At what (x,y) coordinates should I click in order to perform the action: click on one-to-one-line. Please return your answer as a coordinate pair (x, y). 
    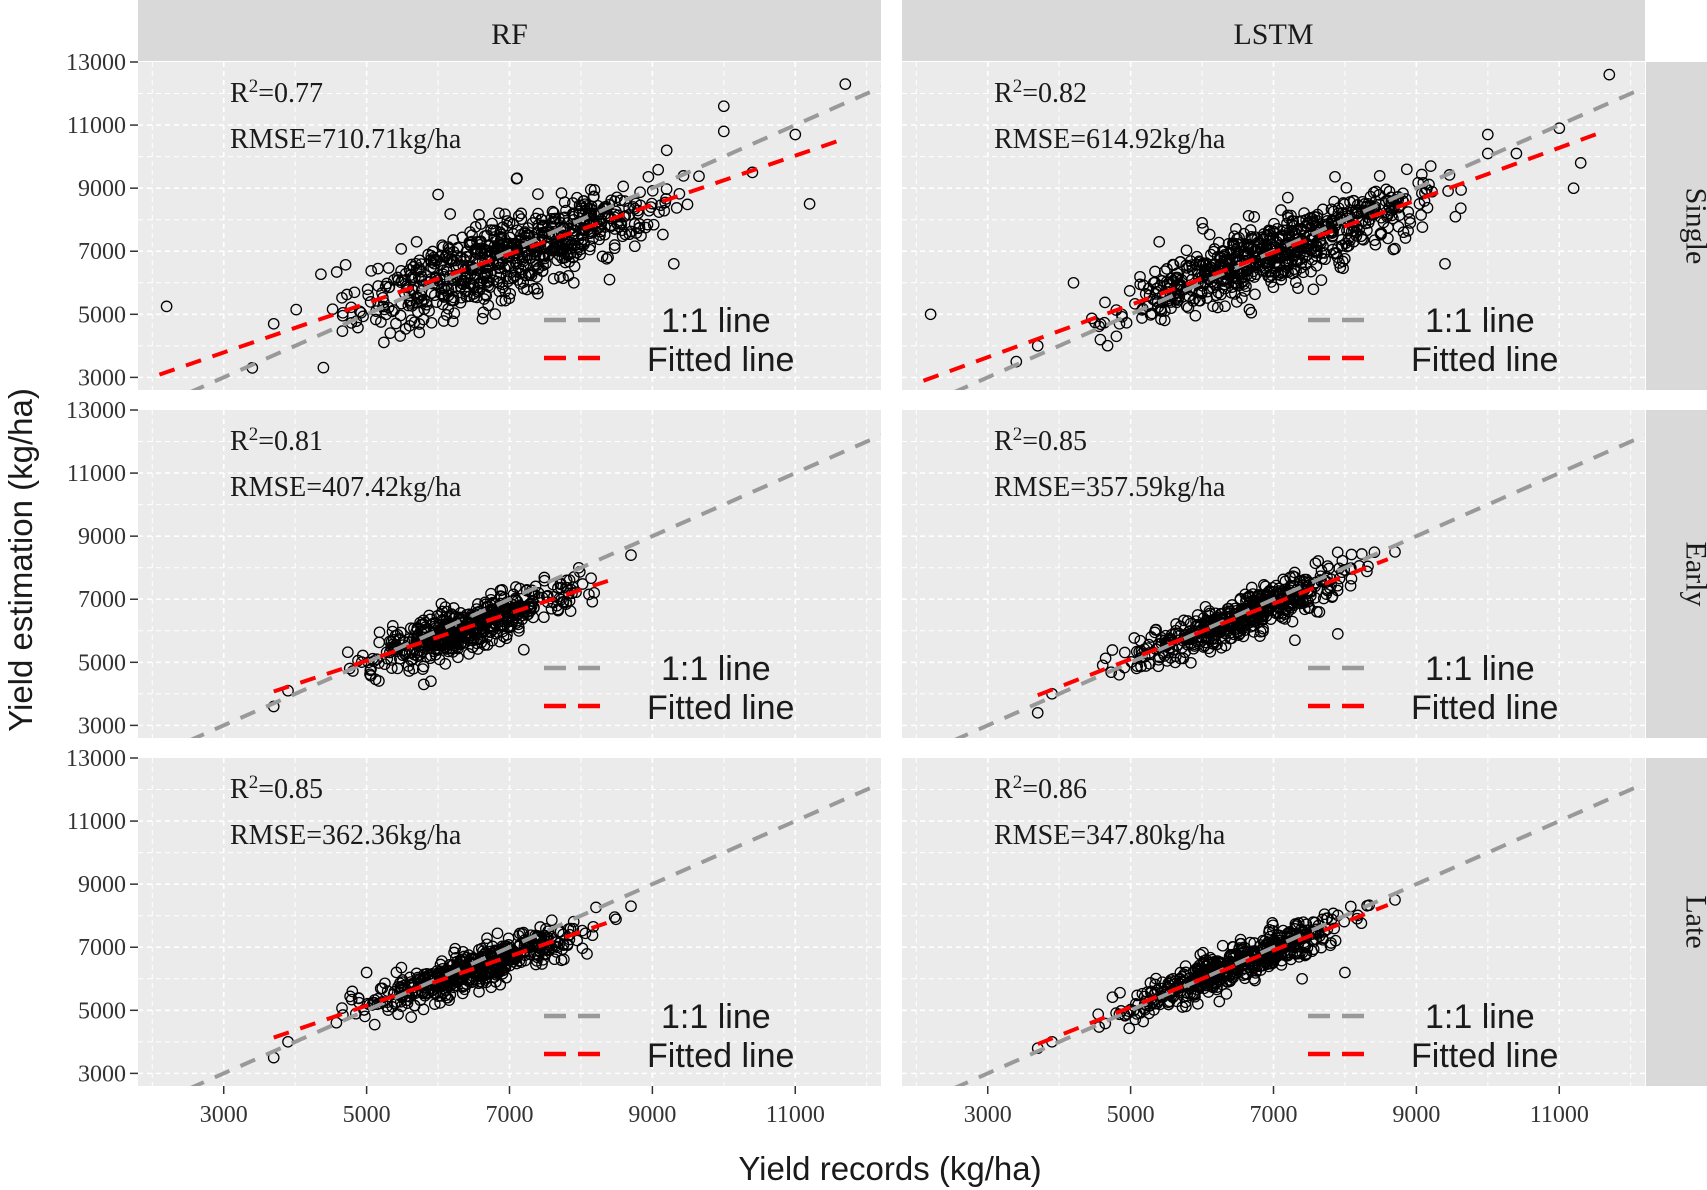
    Looking at the image, I should click on (535, 237).